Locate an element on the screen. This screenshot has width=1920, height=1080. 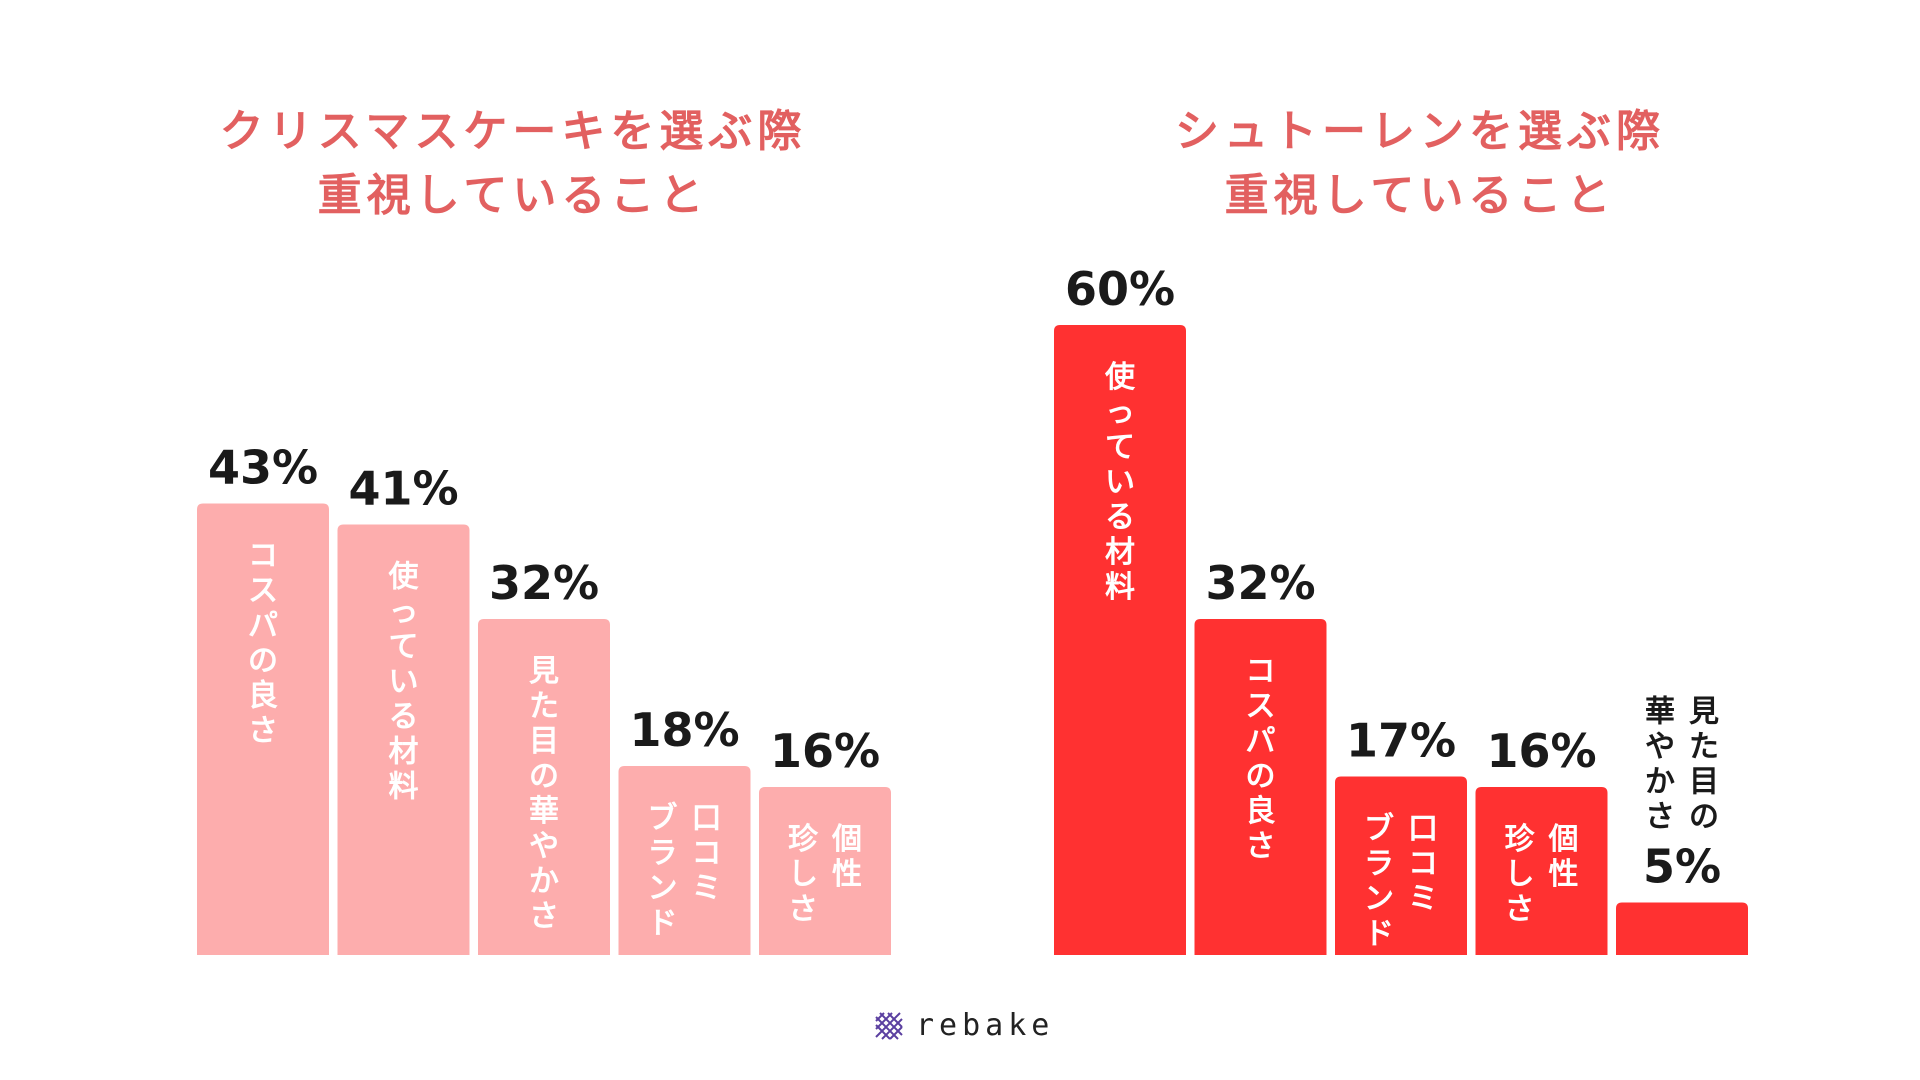
bar-category-label: 見た目の is located at coordinates (1704, 765).